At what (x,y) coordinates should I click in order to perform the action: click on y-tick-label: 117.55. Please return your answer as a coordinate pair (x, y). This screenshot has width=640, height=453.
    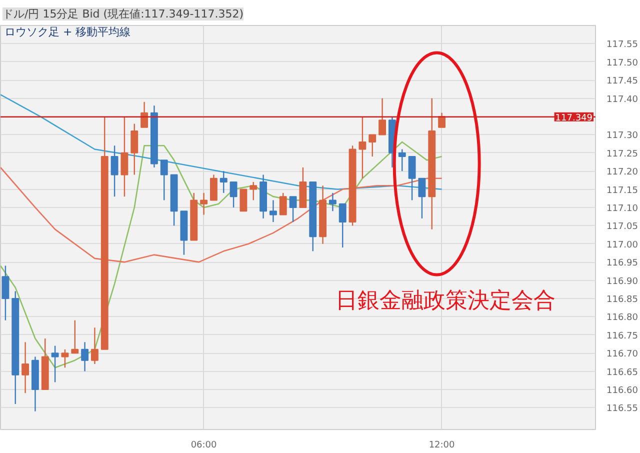
    Looking at the image, I should click on (622, 45).